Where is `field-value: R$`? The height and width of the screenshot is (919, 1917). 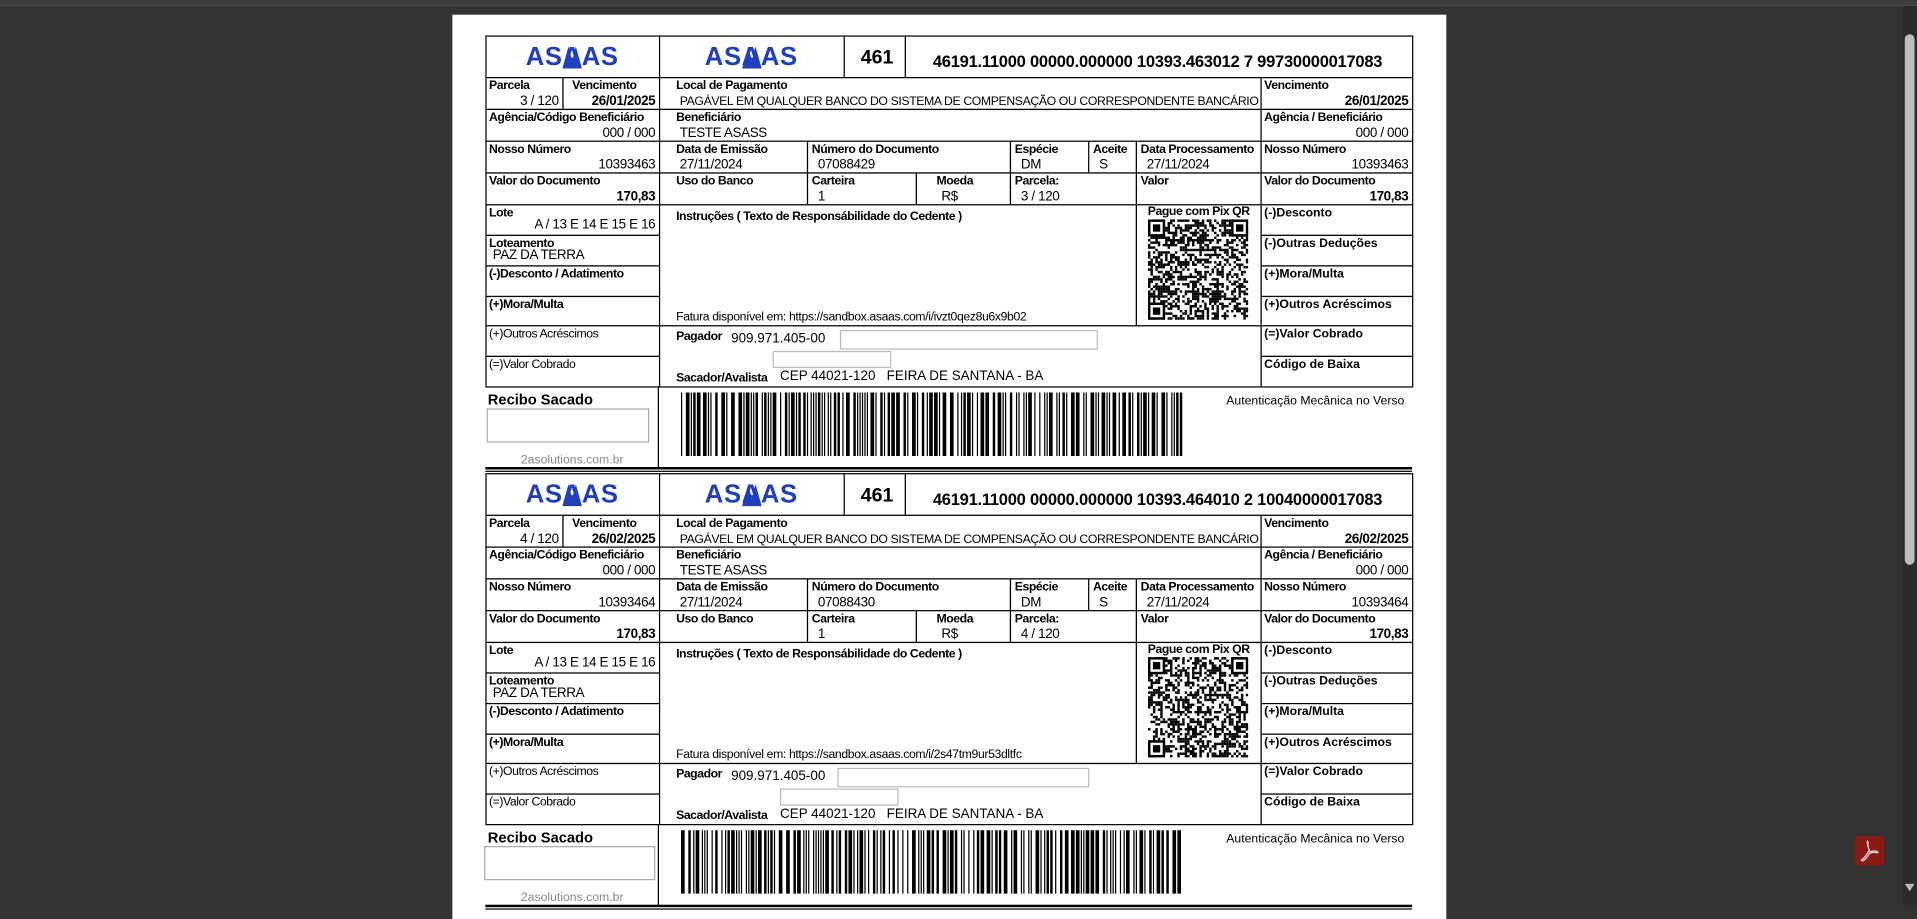
field-value: R$ is located at coordinates (949, 634).